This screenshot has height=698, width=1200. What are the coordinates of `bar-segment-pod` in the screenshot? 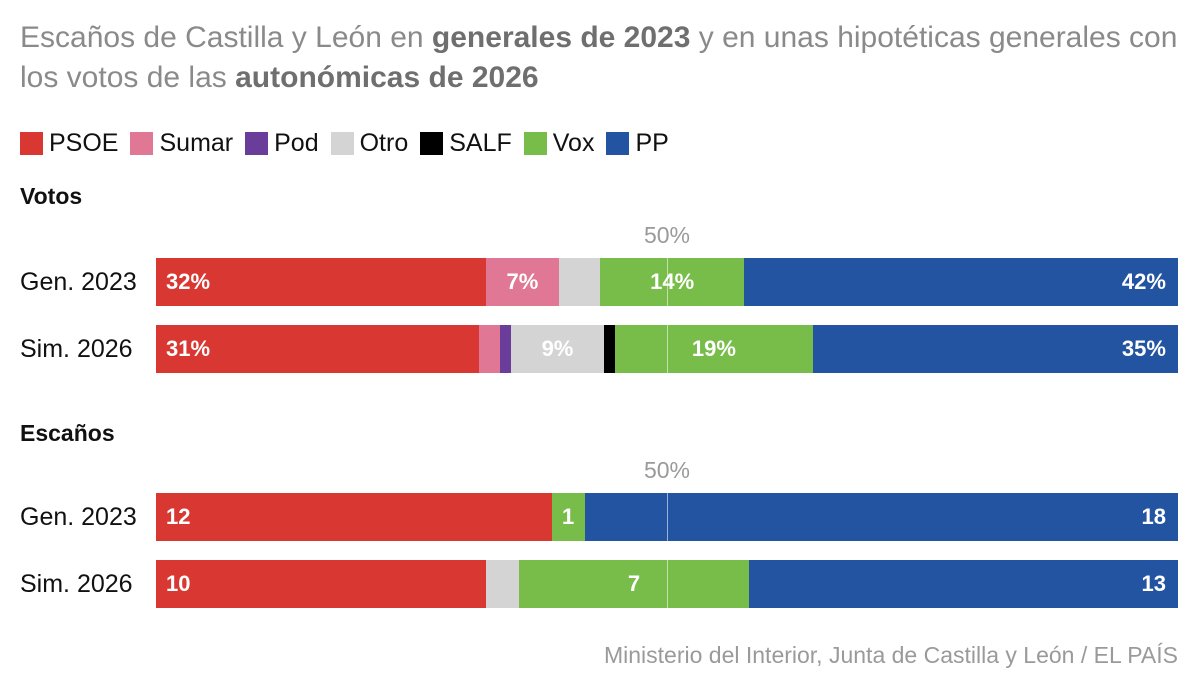 It's located at (505, 349).